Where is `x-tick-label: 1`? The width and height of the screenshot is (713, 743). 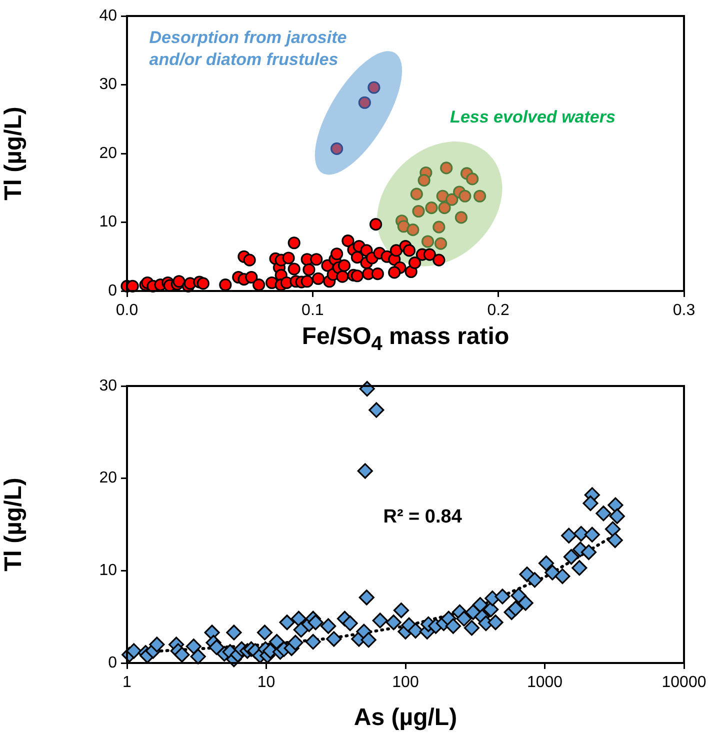
x-tick-label: 1 is located at coordinates (127, 683).